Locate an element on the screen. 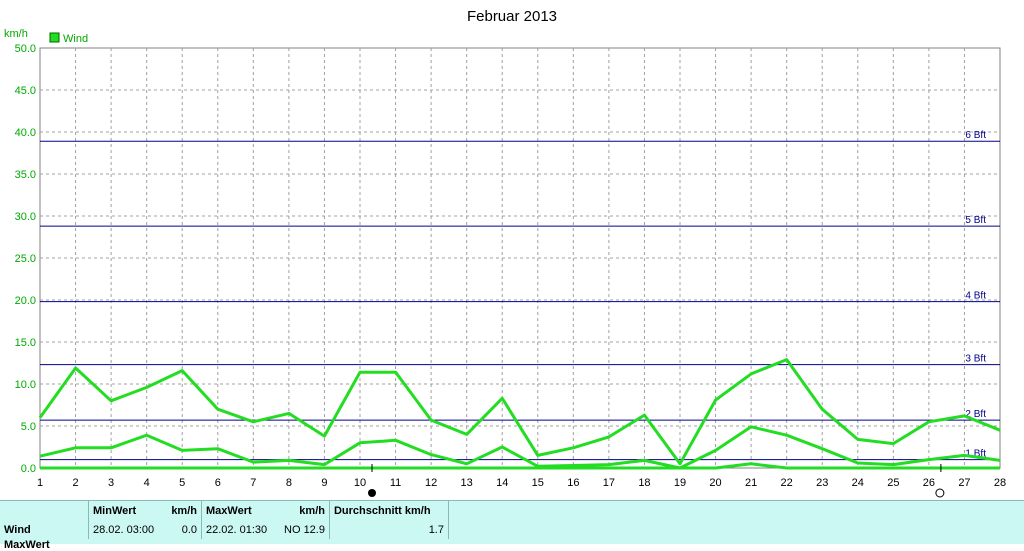 This screenshot has width=1024, height=551. max-value: 12.9 is located at coordinates (314, 529).